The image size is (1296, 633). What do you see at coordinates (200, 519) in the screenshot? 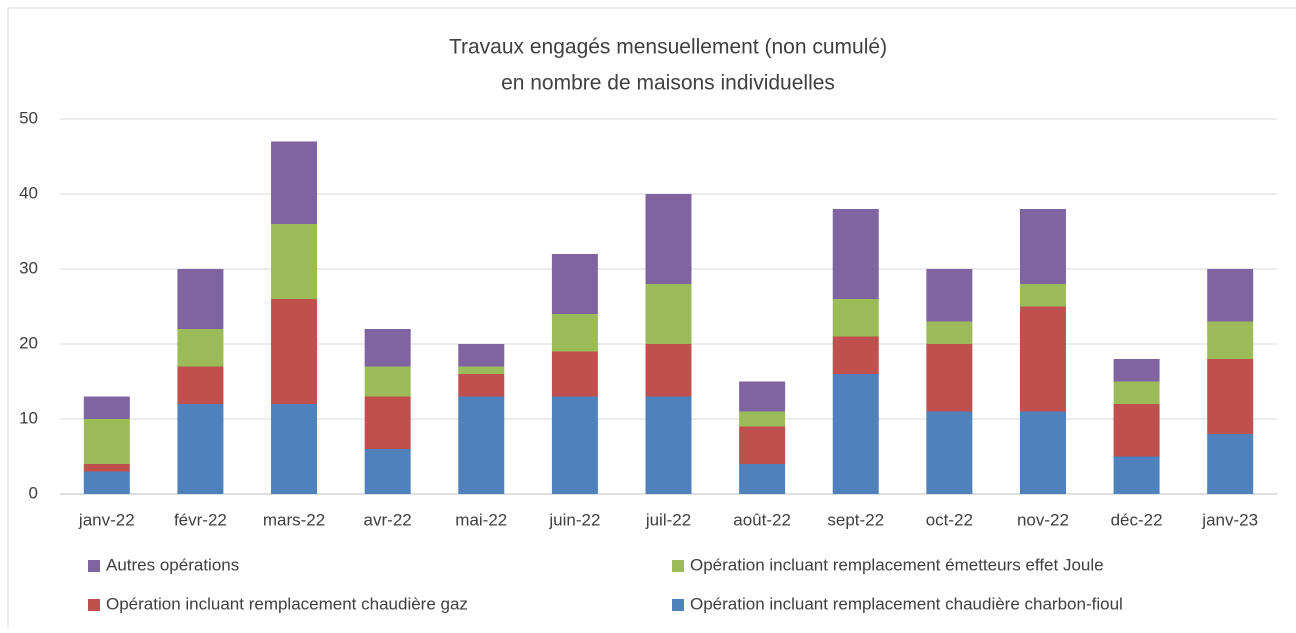
I see `x-tick-label: févr-22` at bounding box center [200, 519].